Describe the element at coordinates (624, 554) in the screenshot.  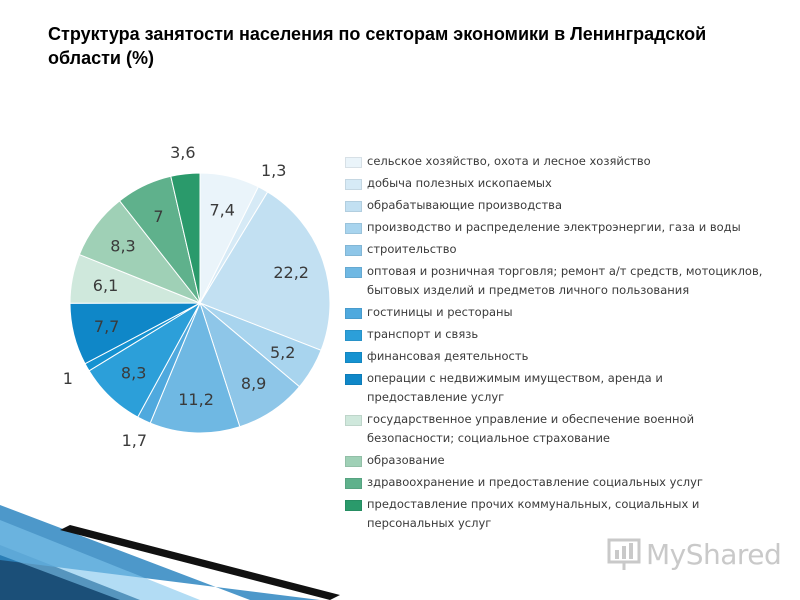
I see `presentation-icon` at that location.